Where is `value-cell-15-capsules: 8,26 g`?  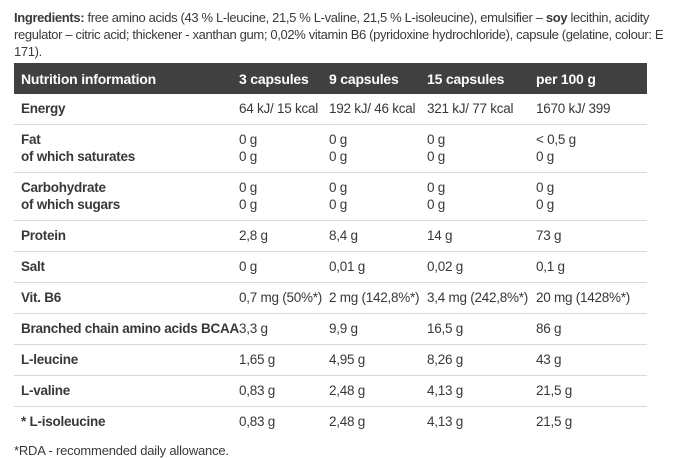
value-cell-15-capsules: 8,26 g is located at coordinates (474, 359).